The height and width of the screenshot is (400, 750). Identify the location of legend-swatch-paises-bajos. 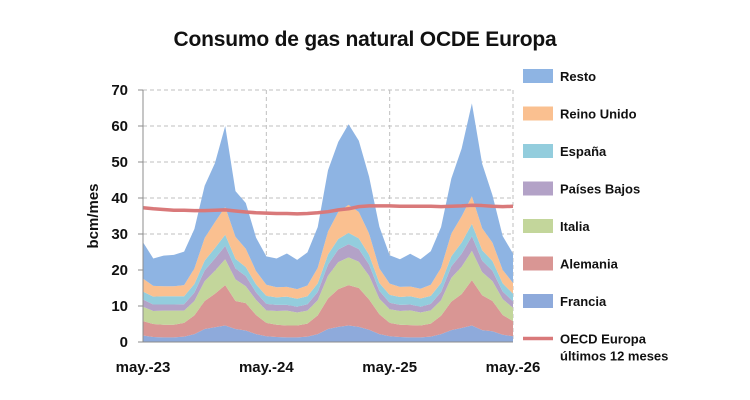
(538, 188).